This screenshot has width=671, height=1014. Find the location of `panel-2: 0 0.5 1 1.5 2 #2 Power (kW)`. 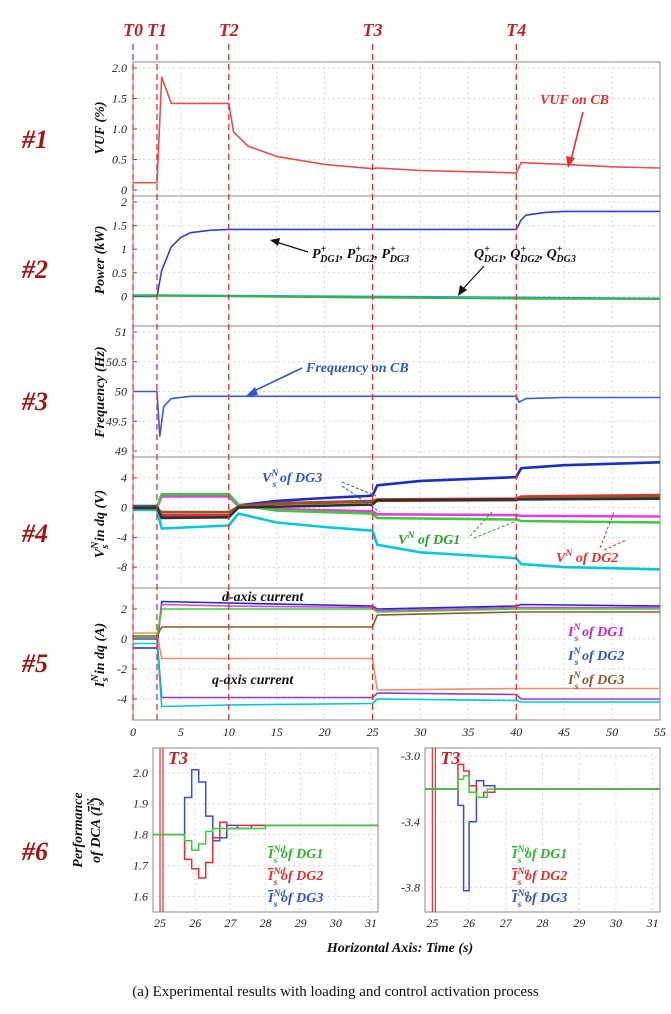

panel-2: 0 0.5 1 1.5 2 #2 Power (kW) is located at coordinates (341, 261).